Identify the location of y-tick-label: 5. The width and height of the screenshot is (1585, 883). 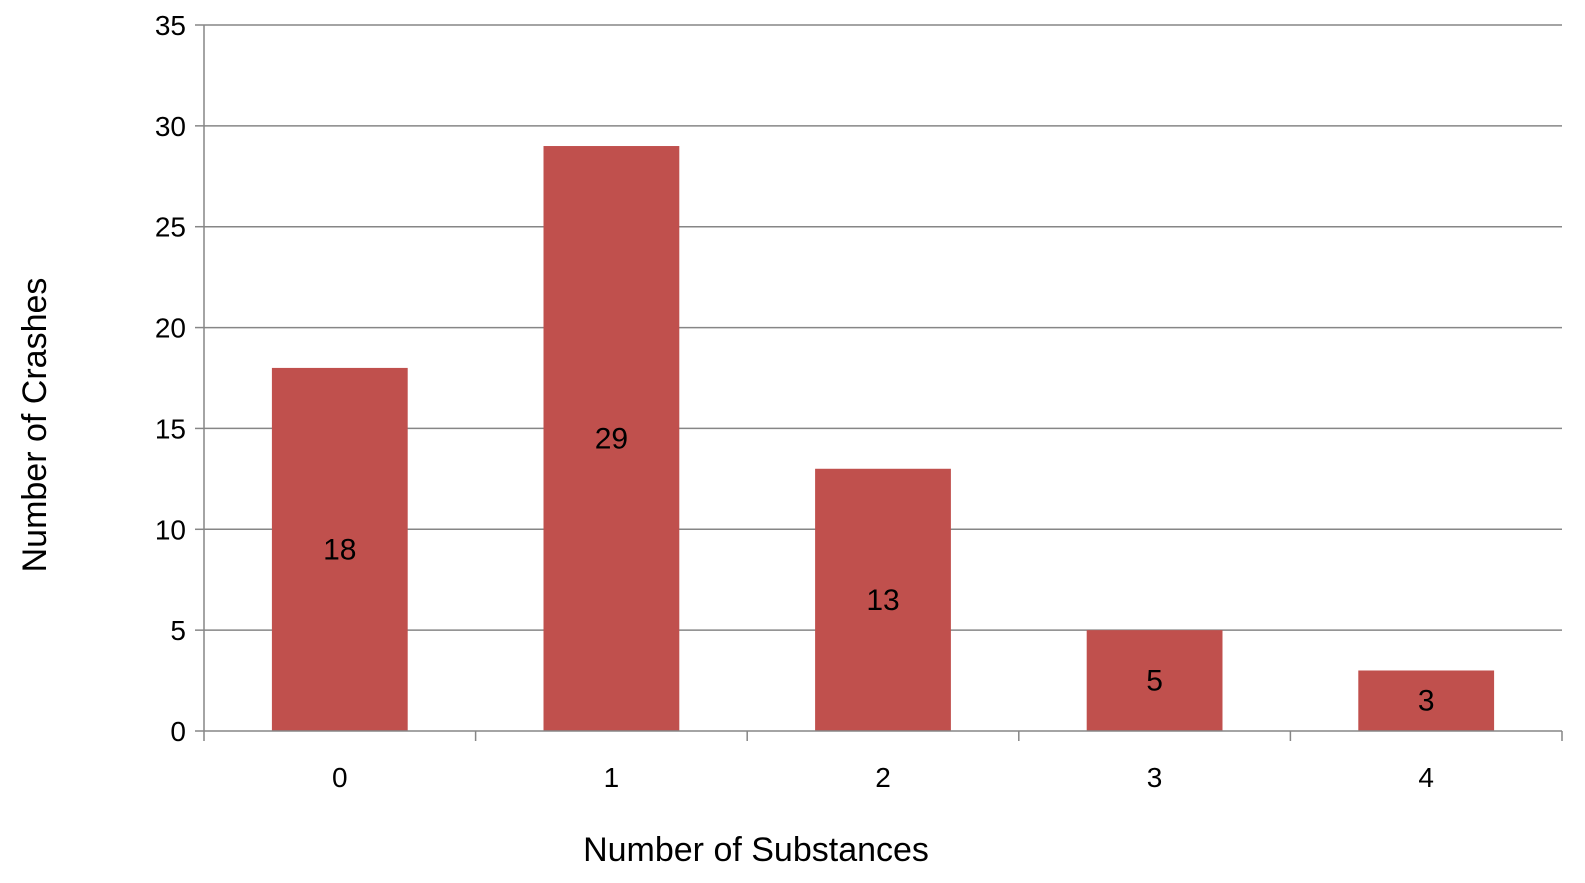
(178, 630).